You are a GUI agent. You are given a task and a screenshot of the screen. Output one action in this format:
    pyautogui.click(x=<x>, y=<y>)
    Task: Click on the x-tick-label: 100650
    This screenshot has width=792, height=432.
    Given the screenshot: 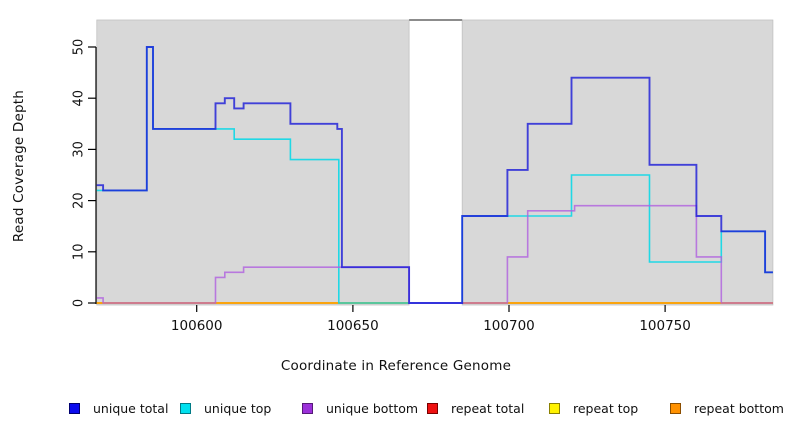 What is the action you would take?
    pyautogui.click(x=353, y=326)
    